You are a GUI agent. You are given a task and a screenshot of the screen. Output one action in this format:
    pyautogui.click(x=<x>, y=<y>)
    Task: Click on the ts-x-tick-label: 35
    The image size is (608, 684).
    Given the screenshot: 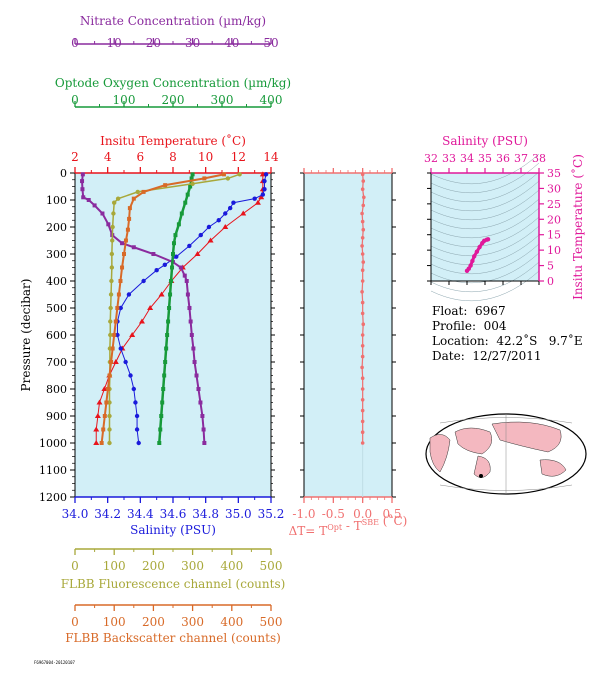 What is the action you would take?
    pyautogui.click(x=485, y=158)
    